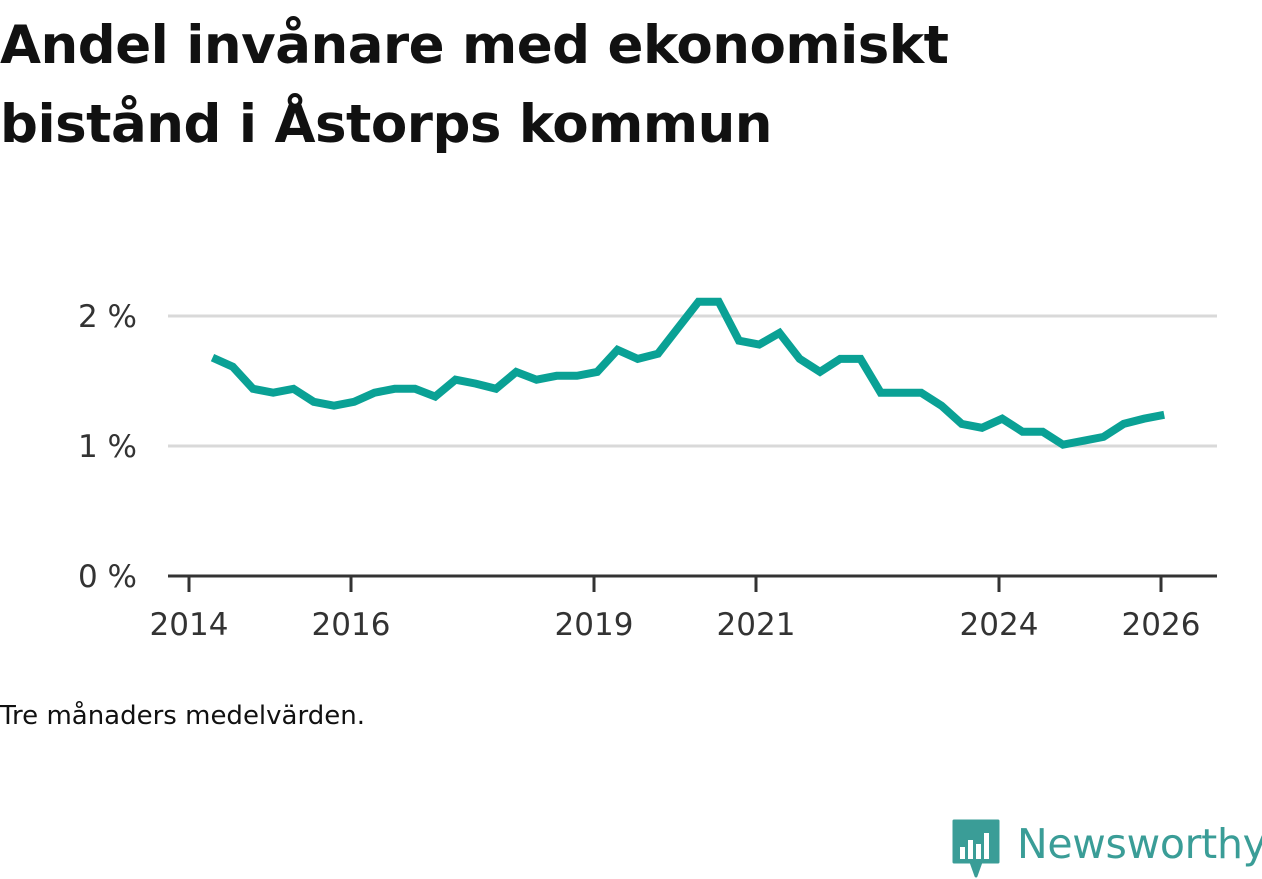 The image size is (1262, 879). What do you see at coordinates (351, 625) in the screenshot?
I see `x-tick-label: 2016` at bounding box center [351, 625].